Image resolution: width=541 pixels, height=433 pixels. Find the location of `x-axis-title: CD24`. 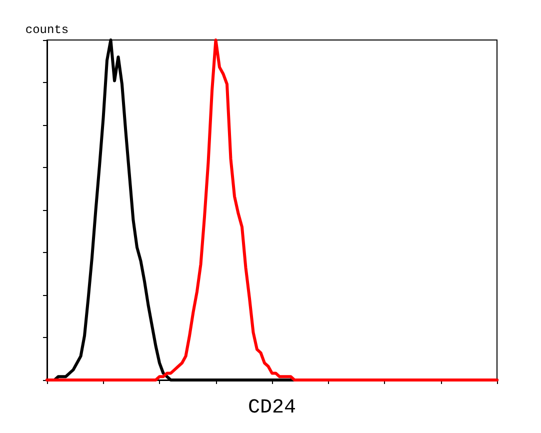

x-axis-title: CD24 is located at coordinates (272, 408).